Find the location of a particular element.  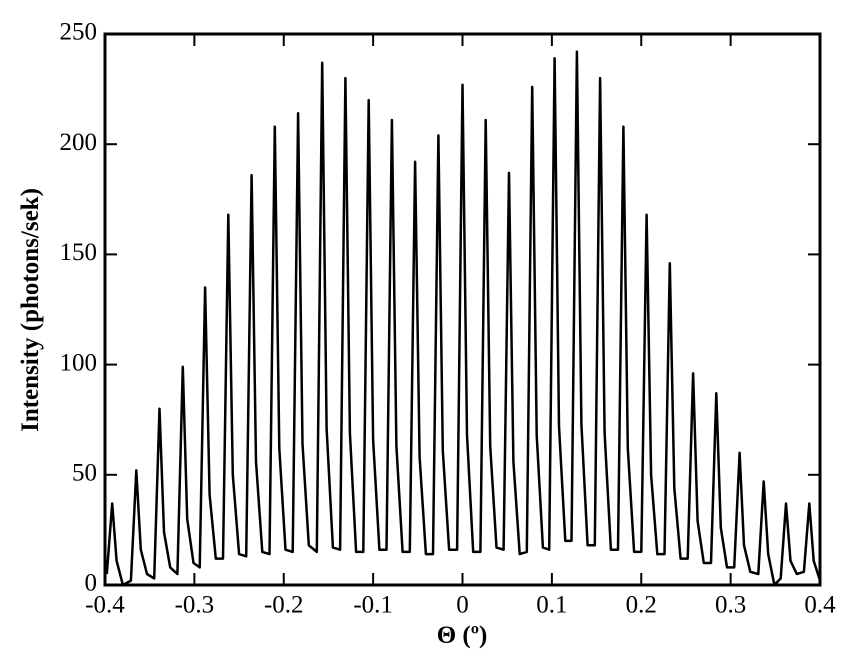

x-tick-label: 0.3 is located at coordinates (730, 605).